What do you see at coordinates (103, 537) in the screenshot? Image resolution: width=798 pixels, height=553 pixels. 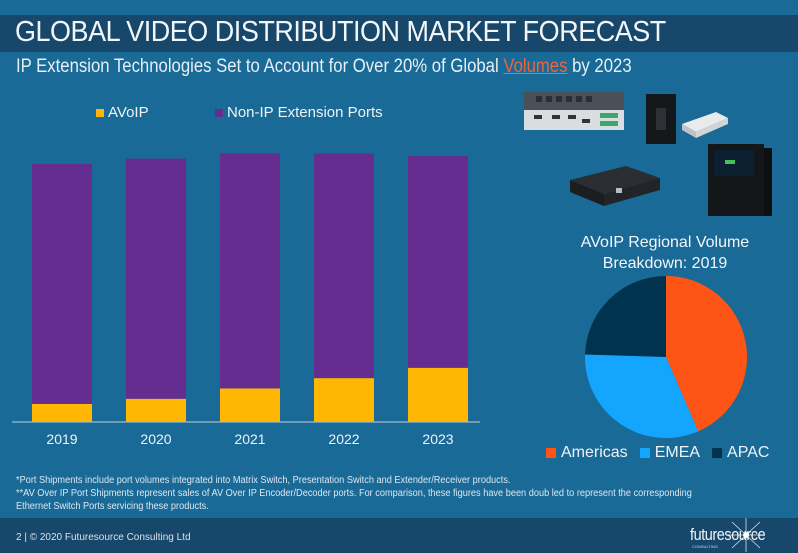 I see `footer-copyright: 2 | © 2020 Futuresource Consulting Ltd` at bounding box center [103, 537].